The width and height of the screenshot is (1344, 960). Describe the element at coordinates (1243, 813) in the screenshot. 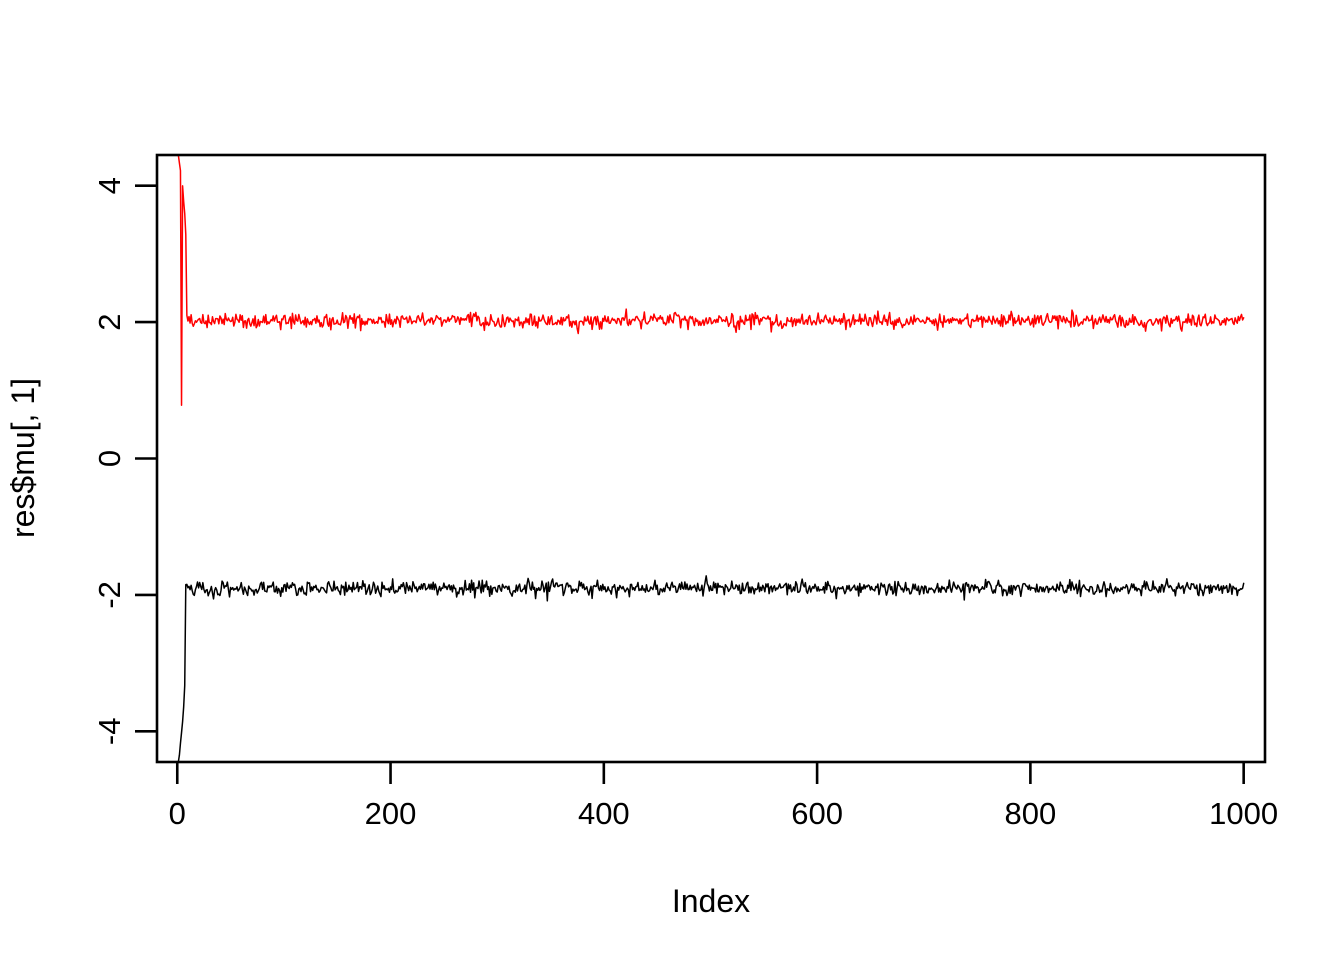

I see `x-tick-label: 1000` at that location.